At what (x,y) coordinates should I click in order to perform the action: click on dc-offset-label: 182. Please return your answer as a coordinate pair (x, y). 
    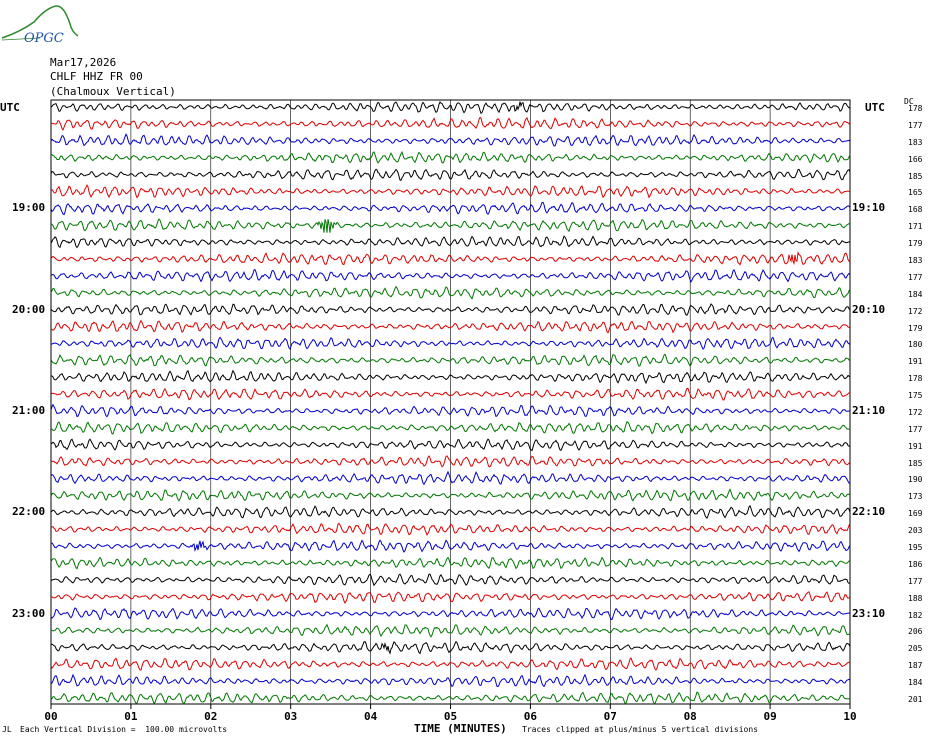
    Looking at the image, I should click on (915, 615).